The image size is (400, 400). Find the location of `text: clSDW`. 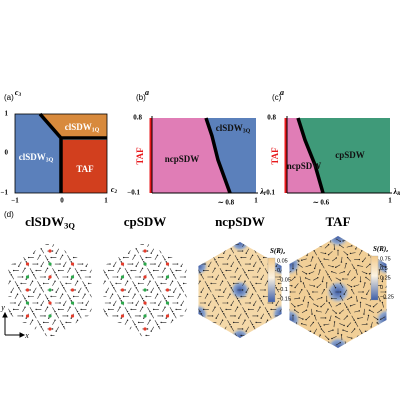

text: clSDW is located at coordinates (78, 127).